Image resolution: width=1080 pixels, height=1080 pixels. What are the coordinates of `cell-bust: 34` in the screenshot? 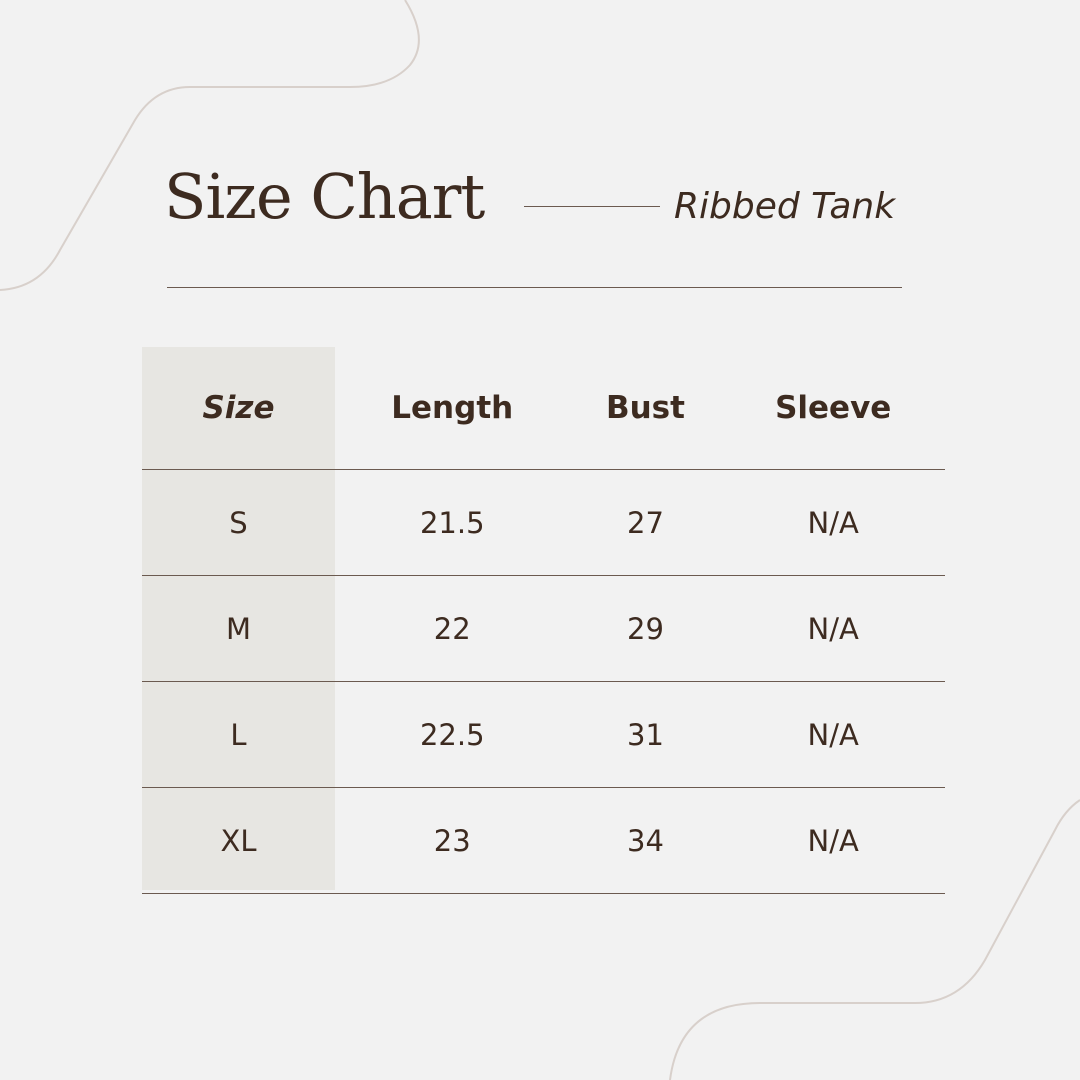 It's located at (645, 840).